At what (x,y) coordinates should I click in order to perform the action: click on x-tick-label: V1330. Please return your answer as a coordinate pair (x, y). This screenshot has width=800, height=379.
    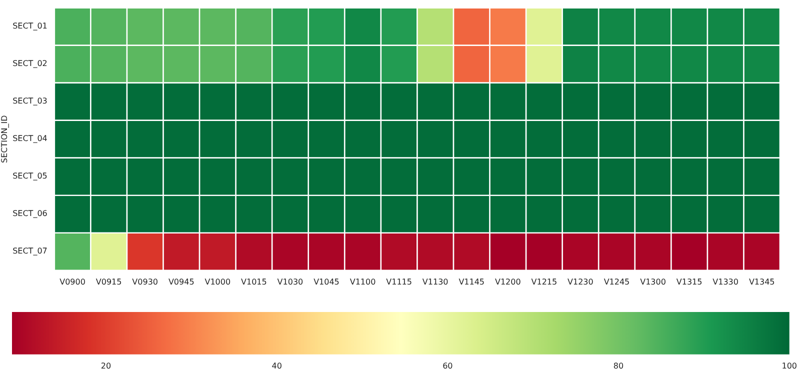
    Looking at the image, I should click on (725, 281).